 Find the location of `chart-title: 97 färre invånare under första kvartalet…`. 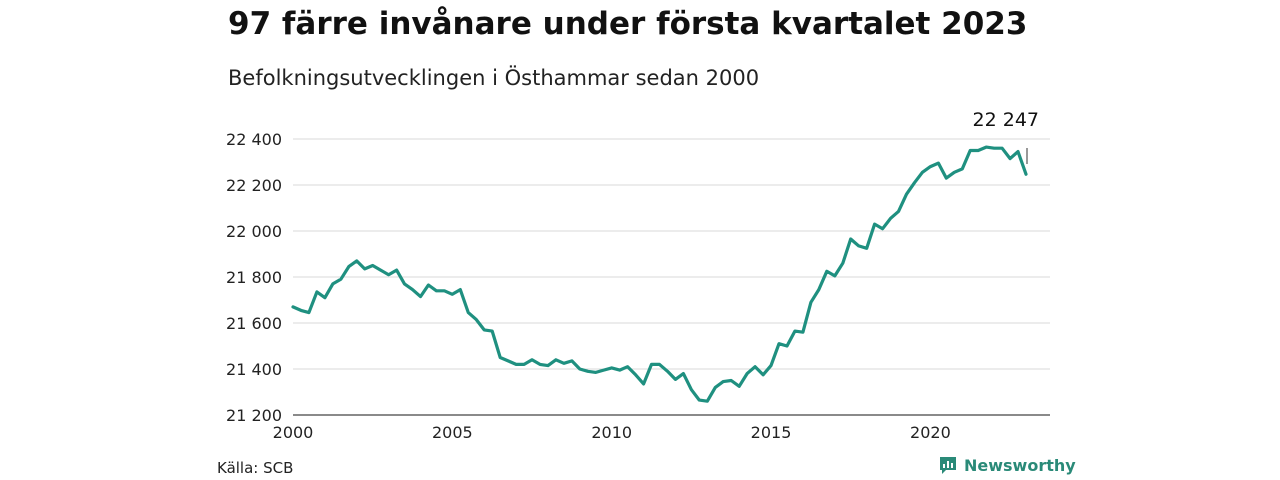

chart-title: 97 färre invånare under första kvartalet… is located at coordinates (628, 24).